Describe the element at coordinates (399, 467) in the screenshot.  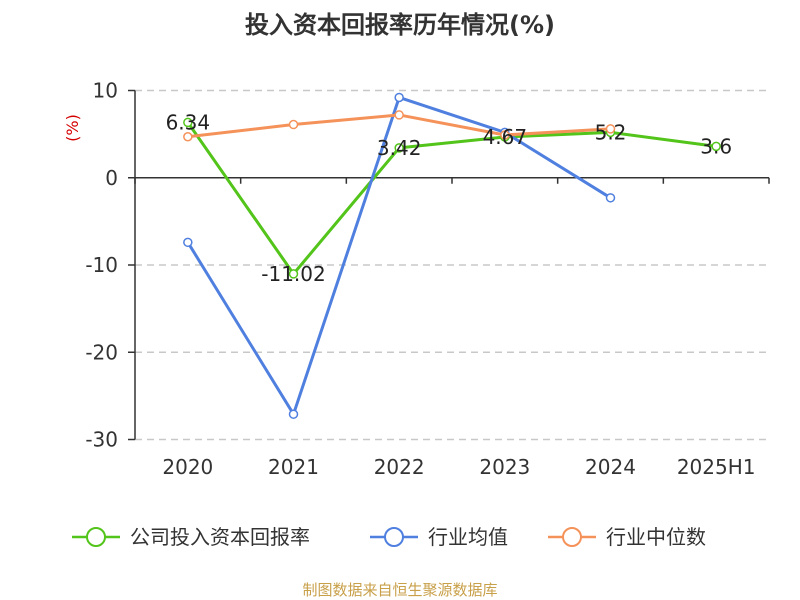
I see `x-tick-label: 2022` at that location.